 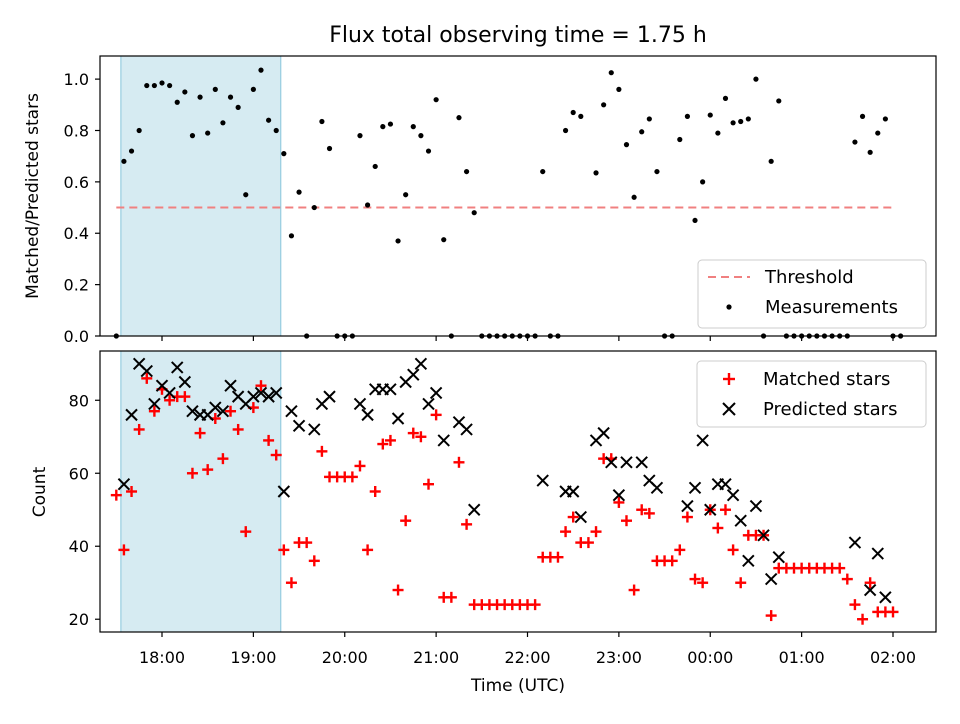 What do you see at coordinates (527, 657) in the screenshot?
I see `x-tick-label: 22:00` at bounding box center [527, 657].